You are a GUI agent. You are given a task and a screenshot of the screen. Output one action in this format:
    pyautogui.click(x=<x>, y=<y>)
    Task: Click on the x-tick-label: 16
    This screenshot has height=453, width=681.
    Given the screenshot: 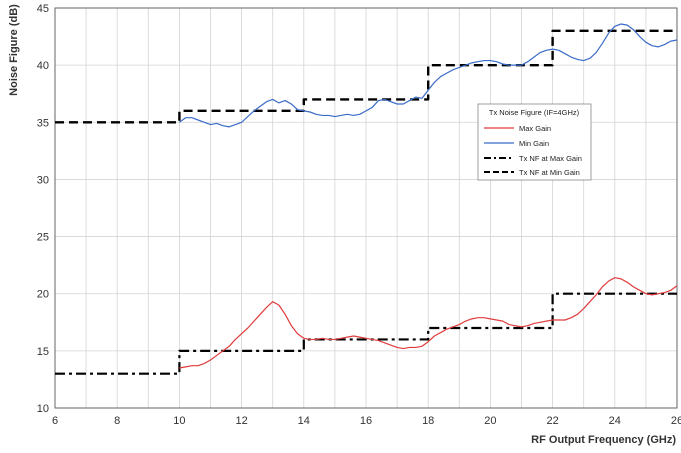 What is the action you would take?
    pyautogui.click(x=366, y=421)
    